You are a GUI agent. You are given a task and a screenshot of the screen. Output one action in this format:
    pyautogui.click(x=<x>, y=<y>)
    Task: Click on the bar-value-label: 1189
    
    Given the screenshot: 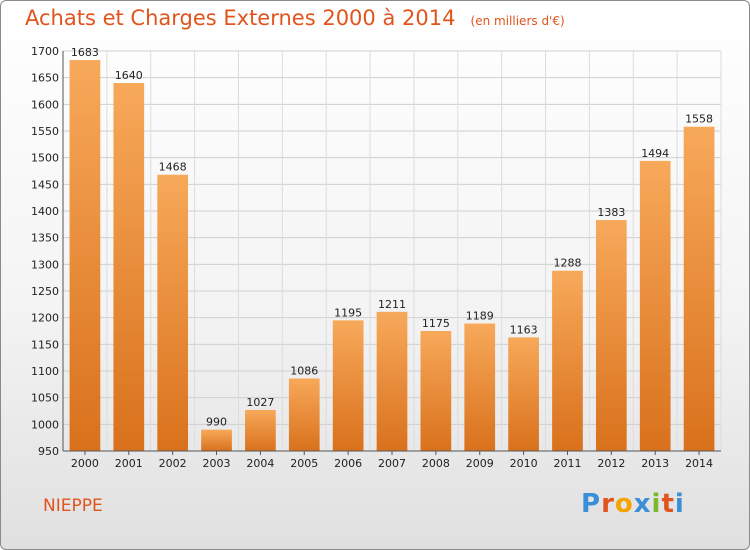 What is the action you would take?
    pyautogui.click(x=480, y=316)
    